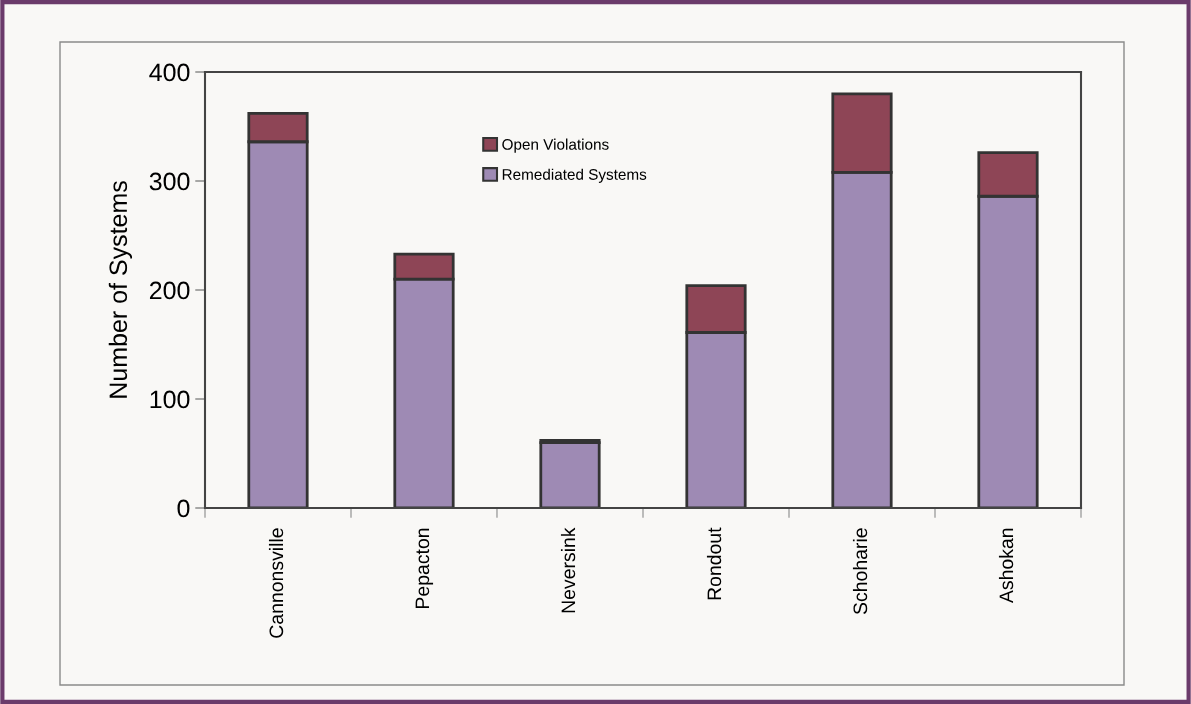 The height and width of the screenshot is (704, 1191). Describe the element at coordinates (568, 570) in the screenshot. I see `x-tick-label: Neversink` at that location.